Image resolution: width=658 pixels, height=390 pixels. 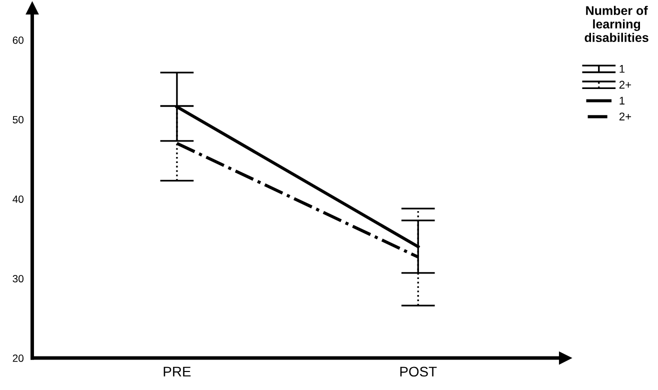 What do you see at coordinates (418, 371) in the screenshot?
I see `x-tick-label: POST` at bounding box center [418, 371].